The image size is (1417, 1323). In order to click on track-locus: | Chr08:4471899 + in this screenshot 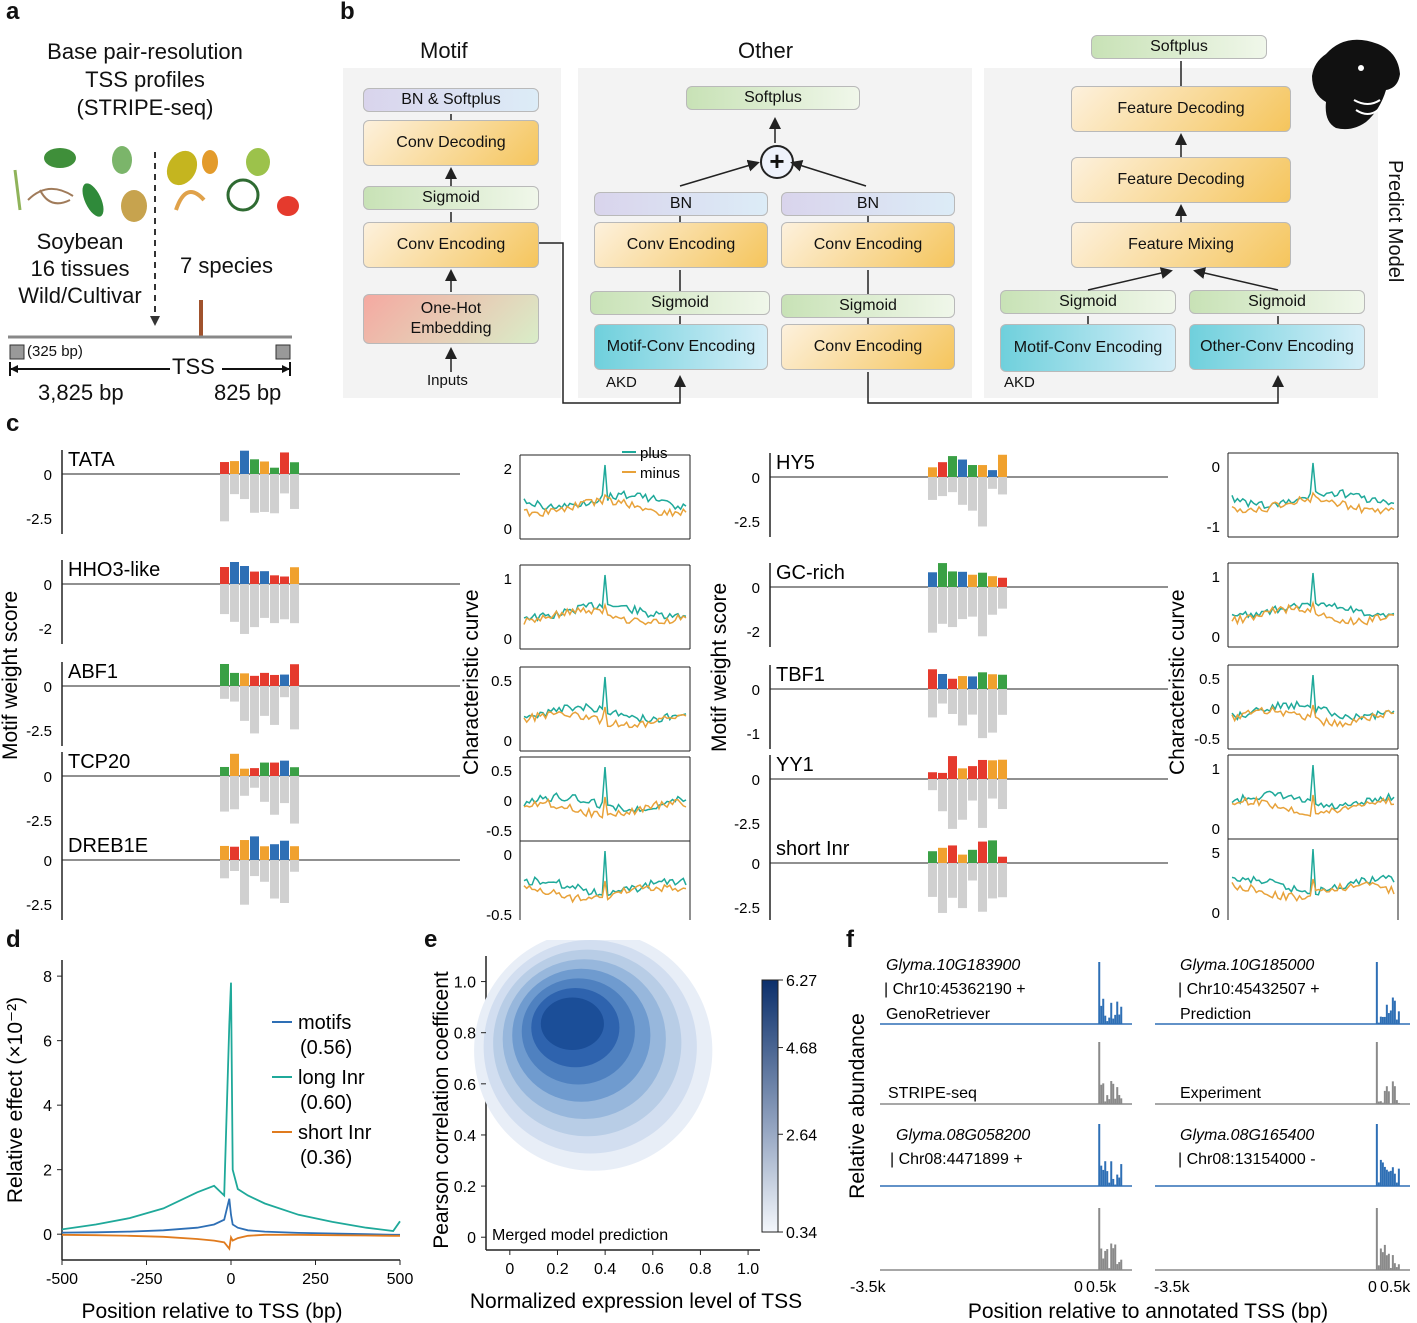, I will do `click(956, 1159)`.